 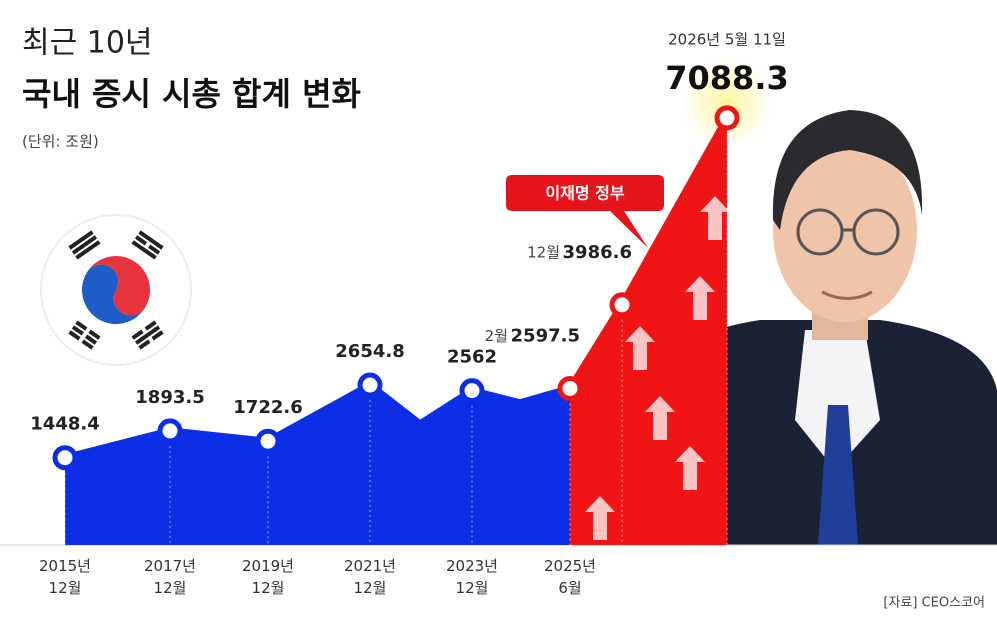 What do you see at coordinates (570, 577) in the screenshot?
I see `x-tick-label: 2025년 6월` at bounding box center [570, 577].